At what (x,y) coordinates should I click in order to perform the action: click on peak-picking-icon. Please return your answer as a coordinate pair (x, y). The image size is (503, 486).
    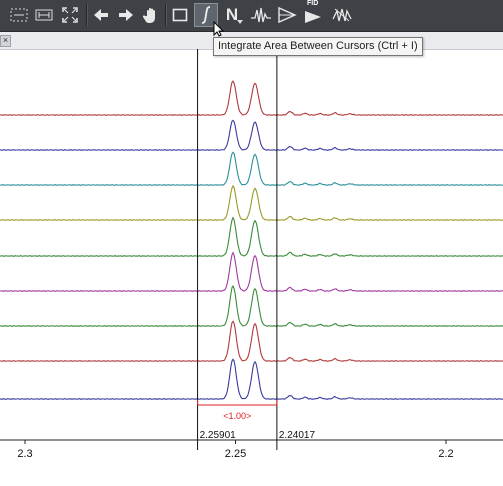
    Looking at the image, I should click on (261, 15).